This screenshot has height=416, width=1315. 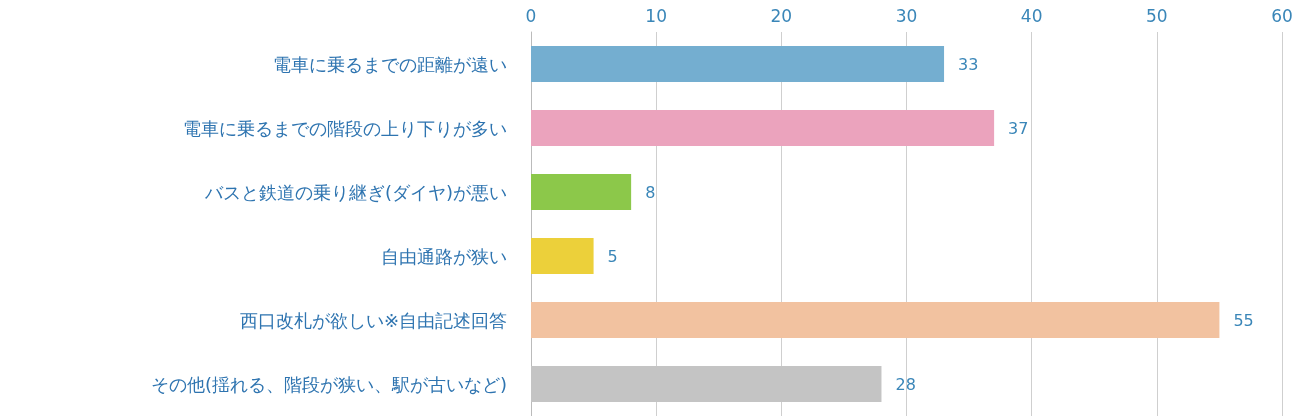 What do you see at coordinates (905, 384) in the screenshot?
I see `data-label: 28` at bounding box center [905, 384].